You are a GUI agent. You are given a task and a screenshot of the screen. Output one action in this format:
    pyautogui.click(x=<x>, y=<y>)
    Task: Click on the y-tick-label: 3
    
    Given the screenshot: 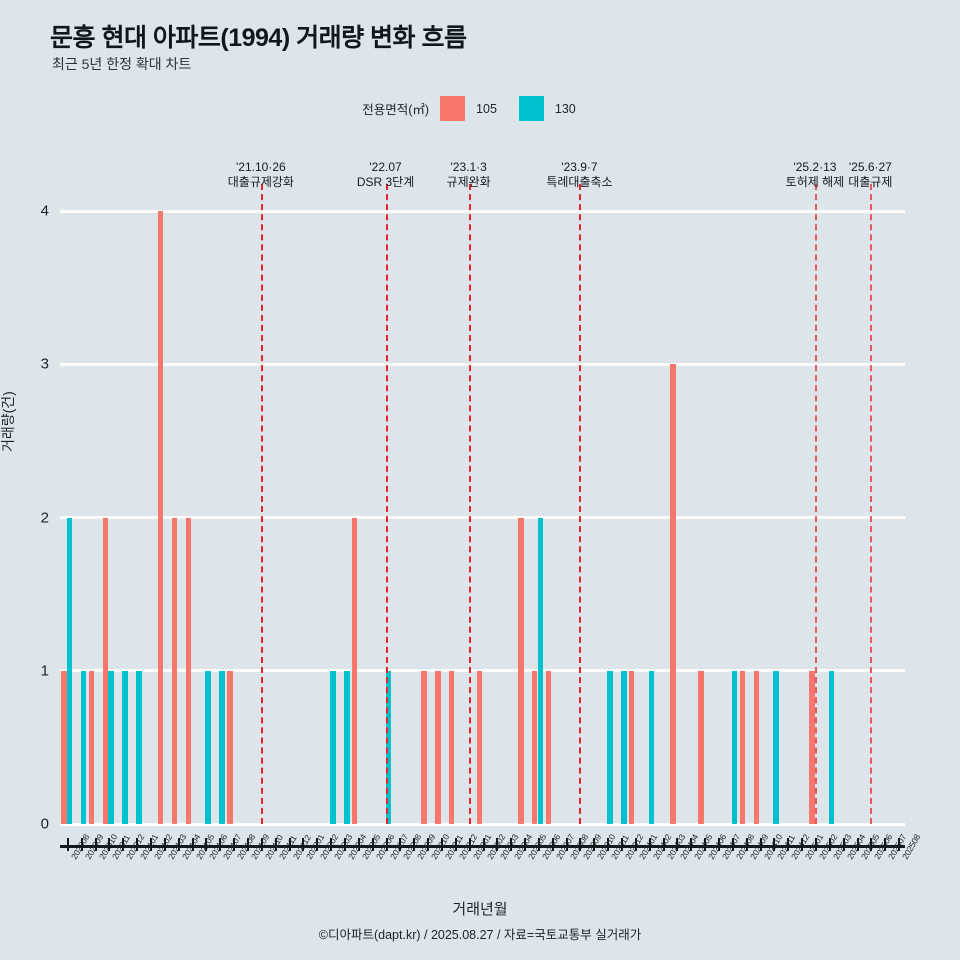 What is the action you would take?
    pyautogui.click(x=44, y=364)
    